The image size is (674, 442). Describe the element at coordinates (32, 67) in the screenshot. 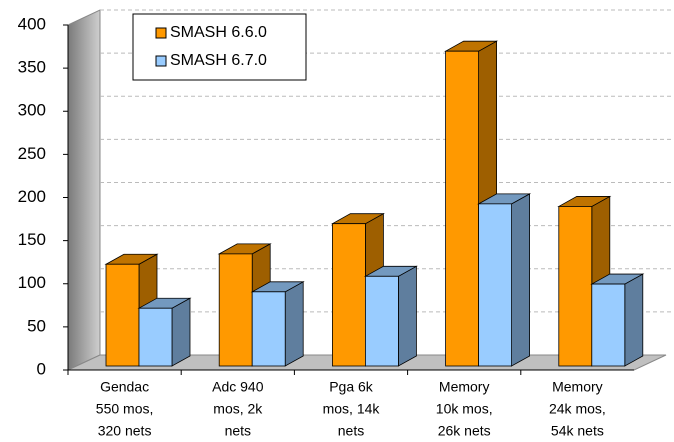

I see `y-tick-label: 350` at that location.